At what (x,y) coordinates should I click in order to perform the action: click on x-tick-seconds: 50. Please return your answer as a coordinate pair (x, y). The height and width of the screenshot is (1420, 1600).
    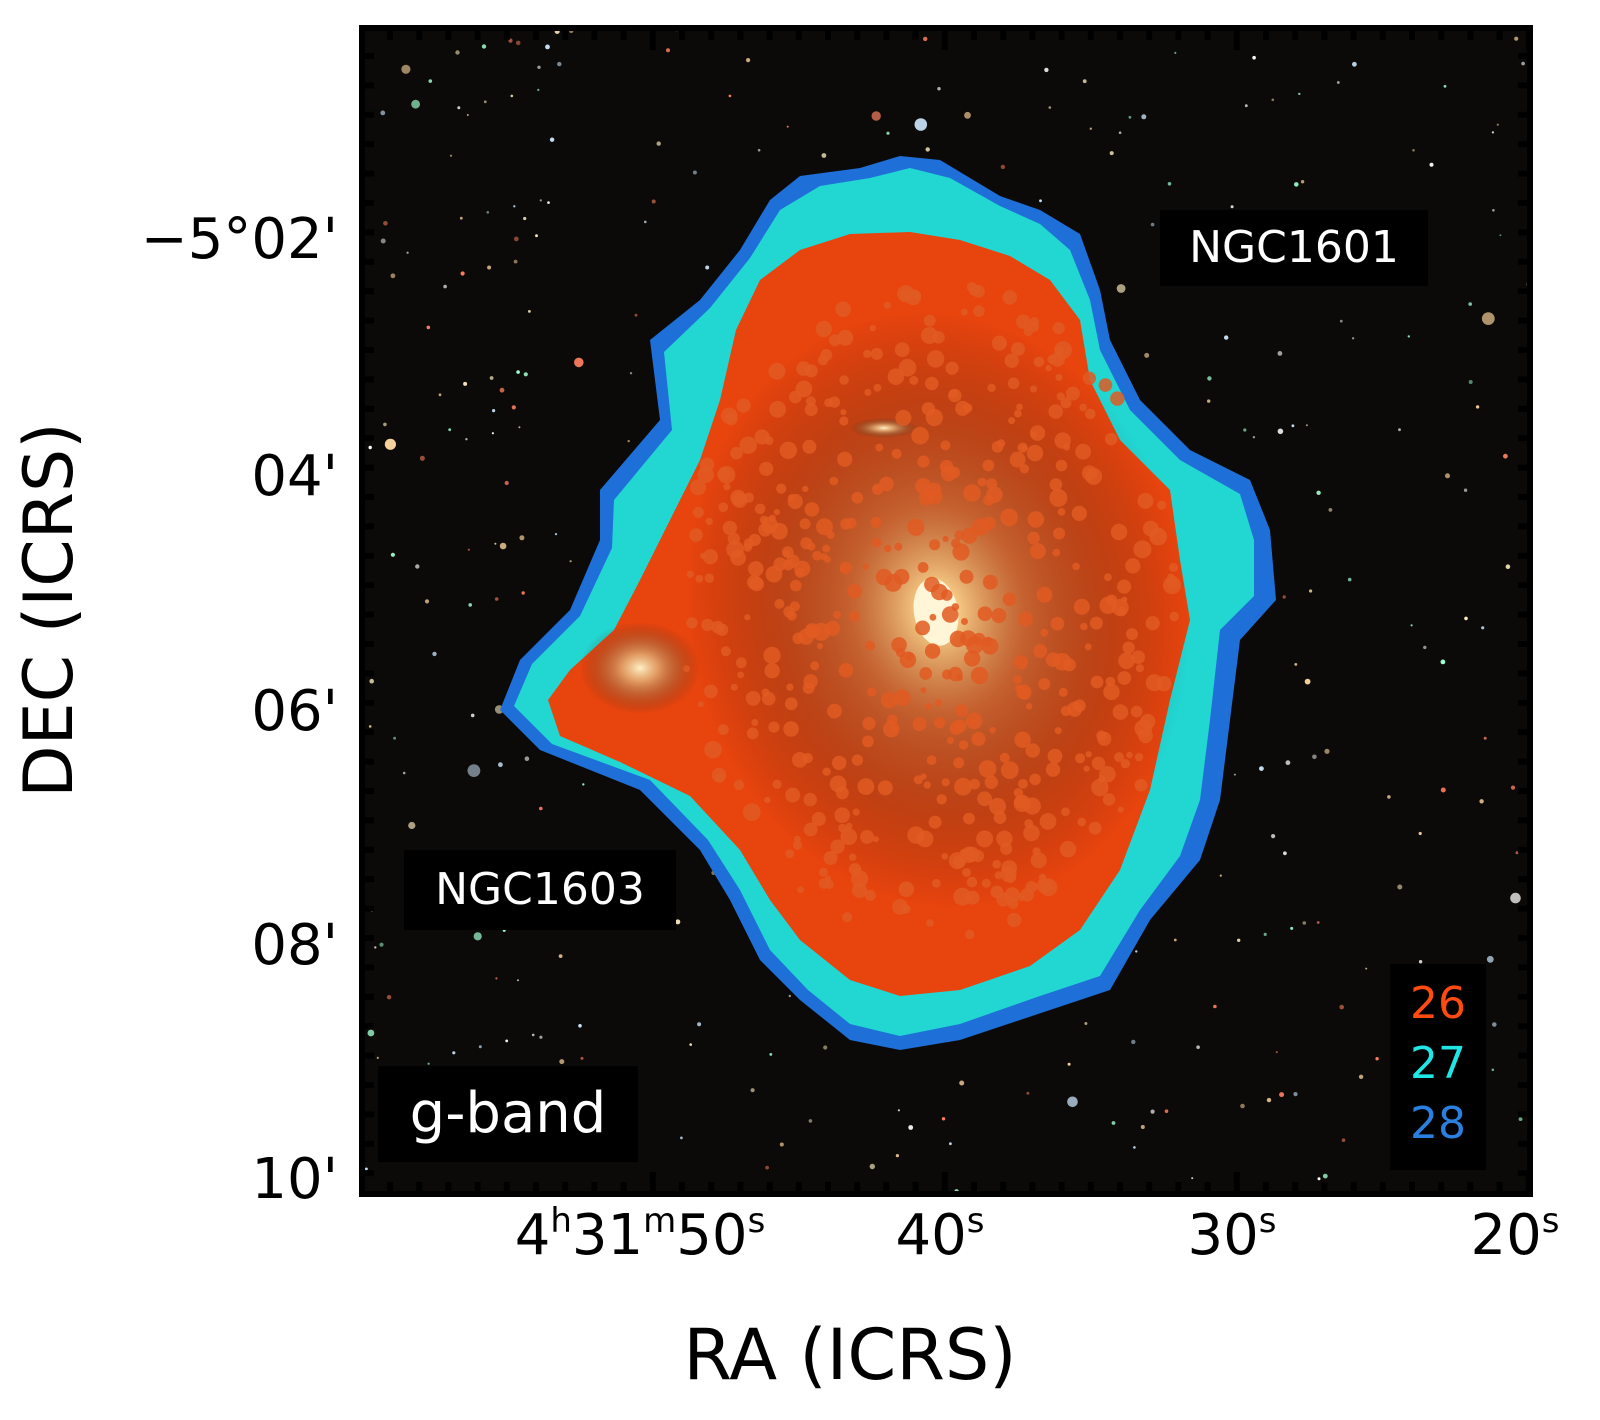
    Looking at the image, I should click on (712, 1235).